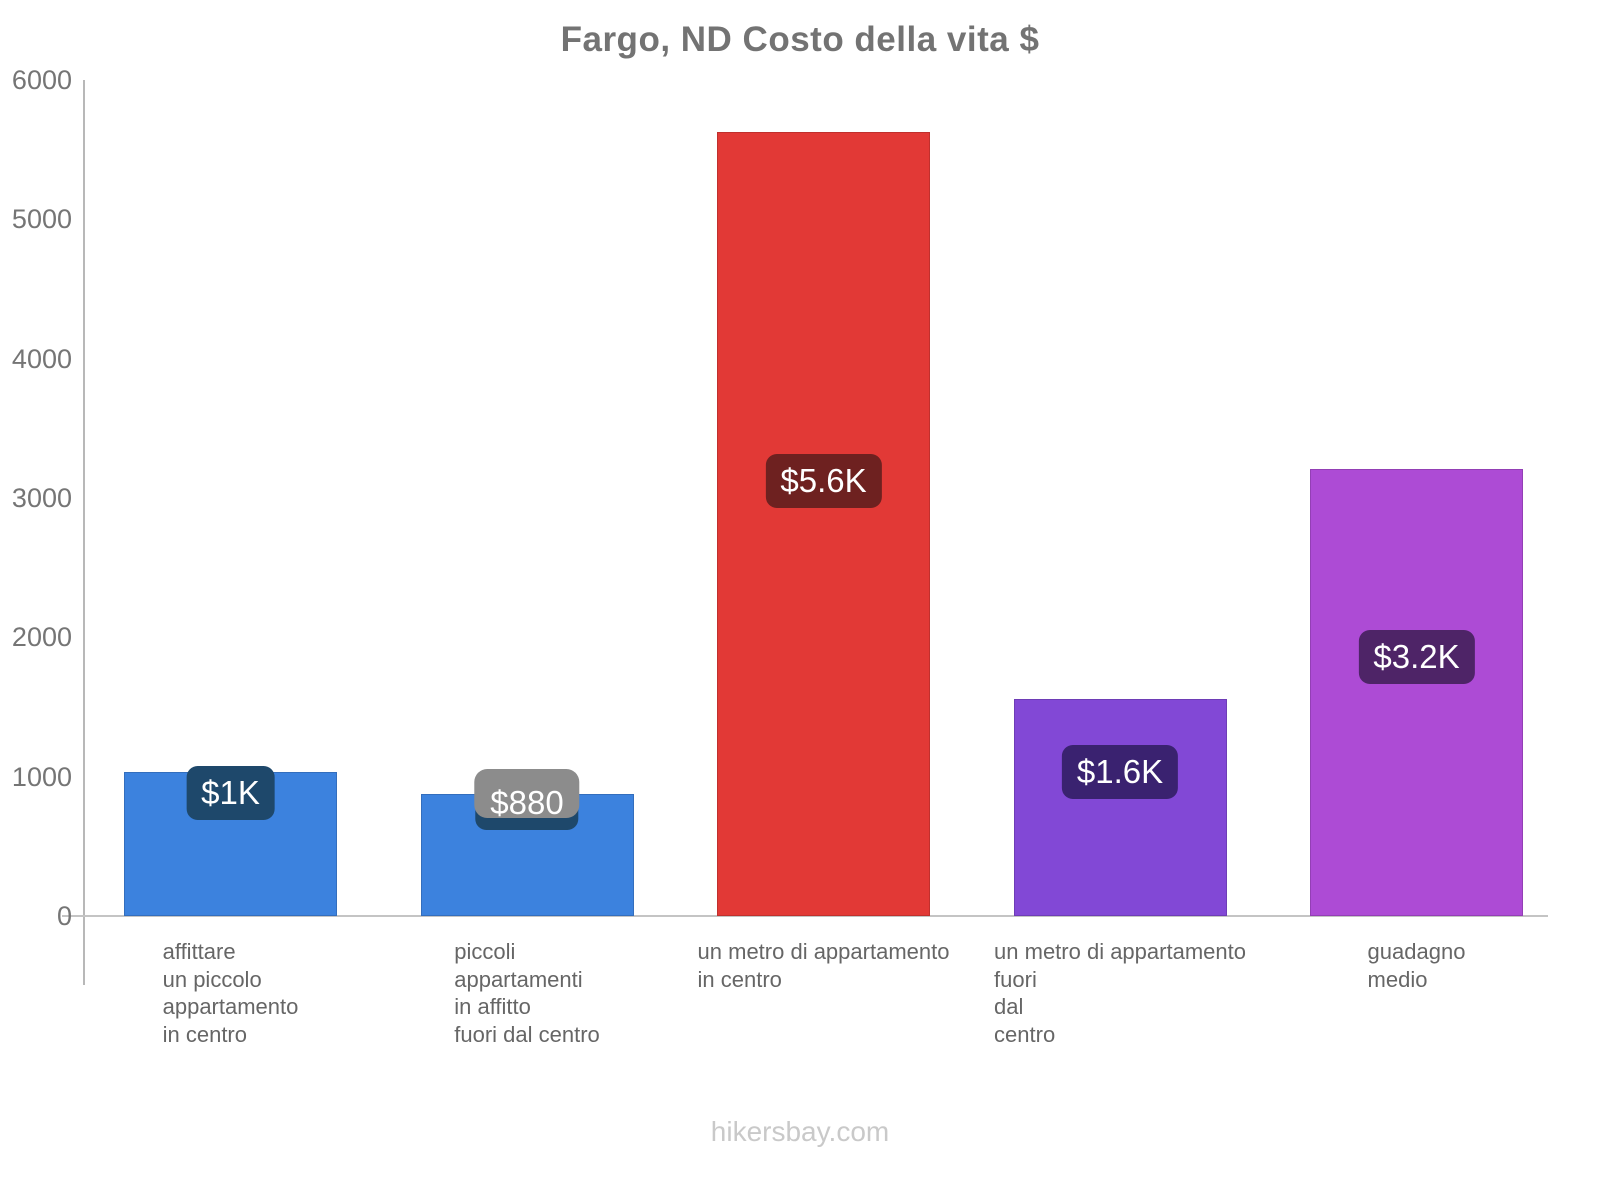  What do you see at coordinates (800, 1131) in the screenshot?
I see `watermark: hikersbay.com` at bounding box center [800, 1131].